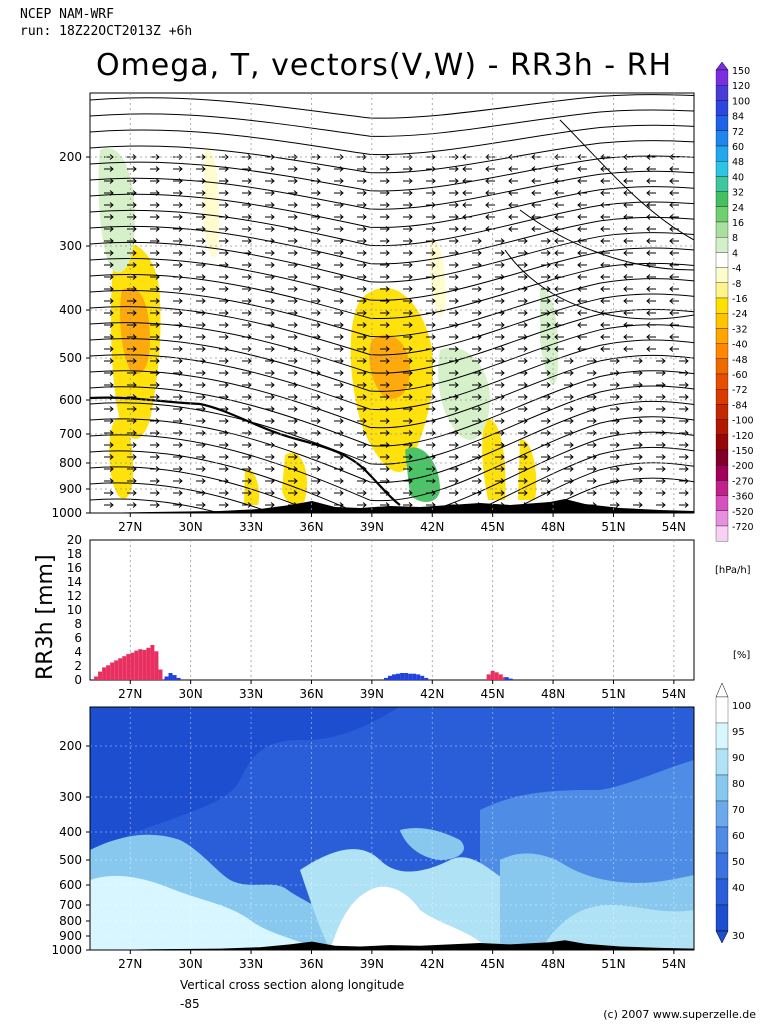 The image size is (768, 1024). Describe the element at coordinates (743, 451) in the screenshot. I see `colorbar-label: -150` at that location.